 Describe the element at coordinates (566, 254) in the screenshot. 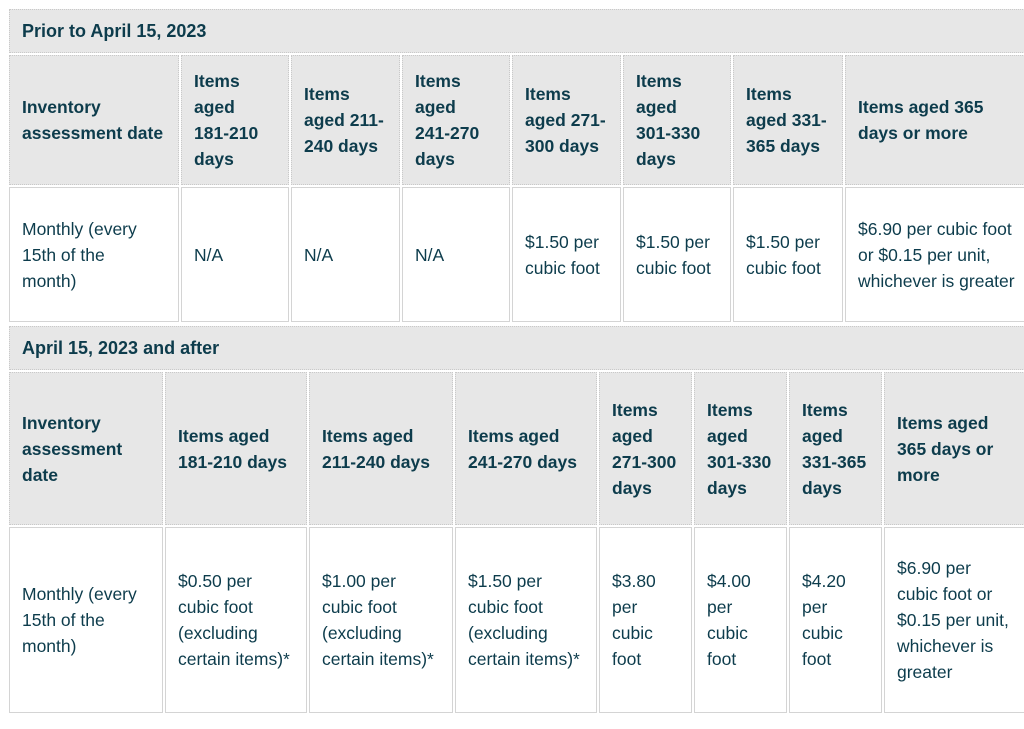

I see `cell-fee-271-300: $1.50 per cubic foot` at that location.